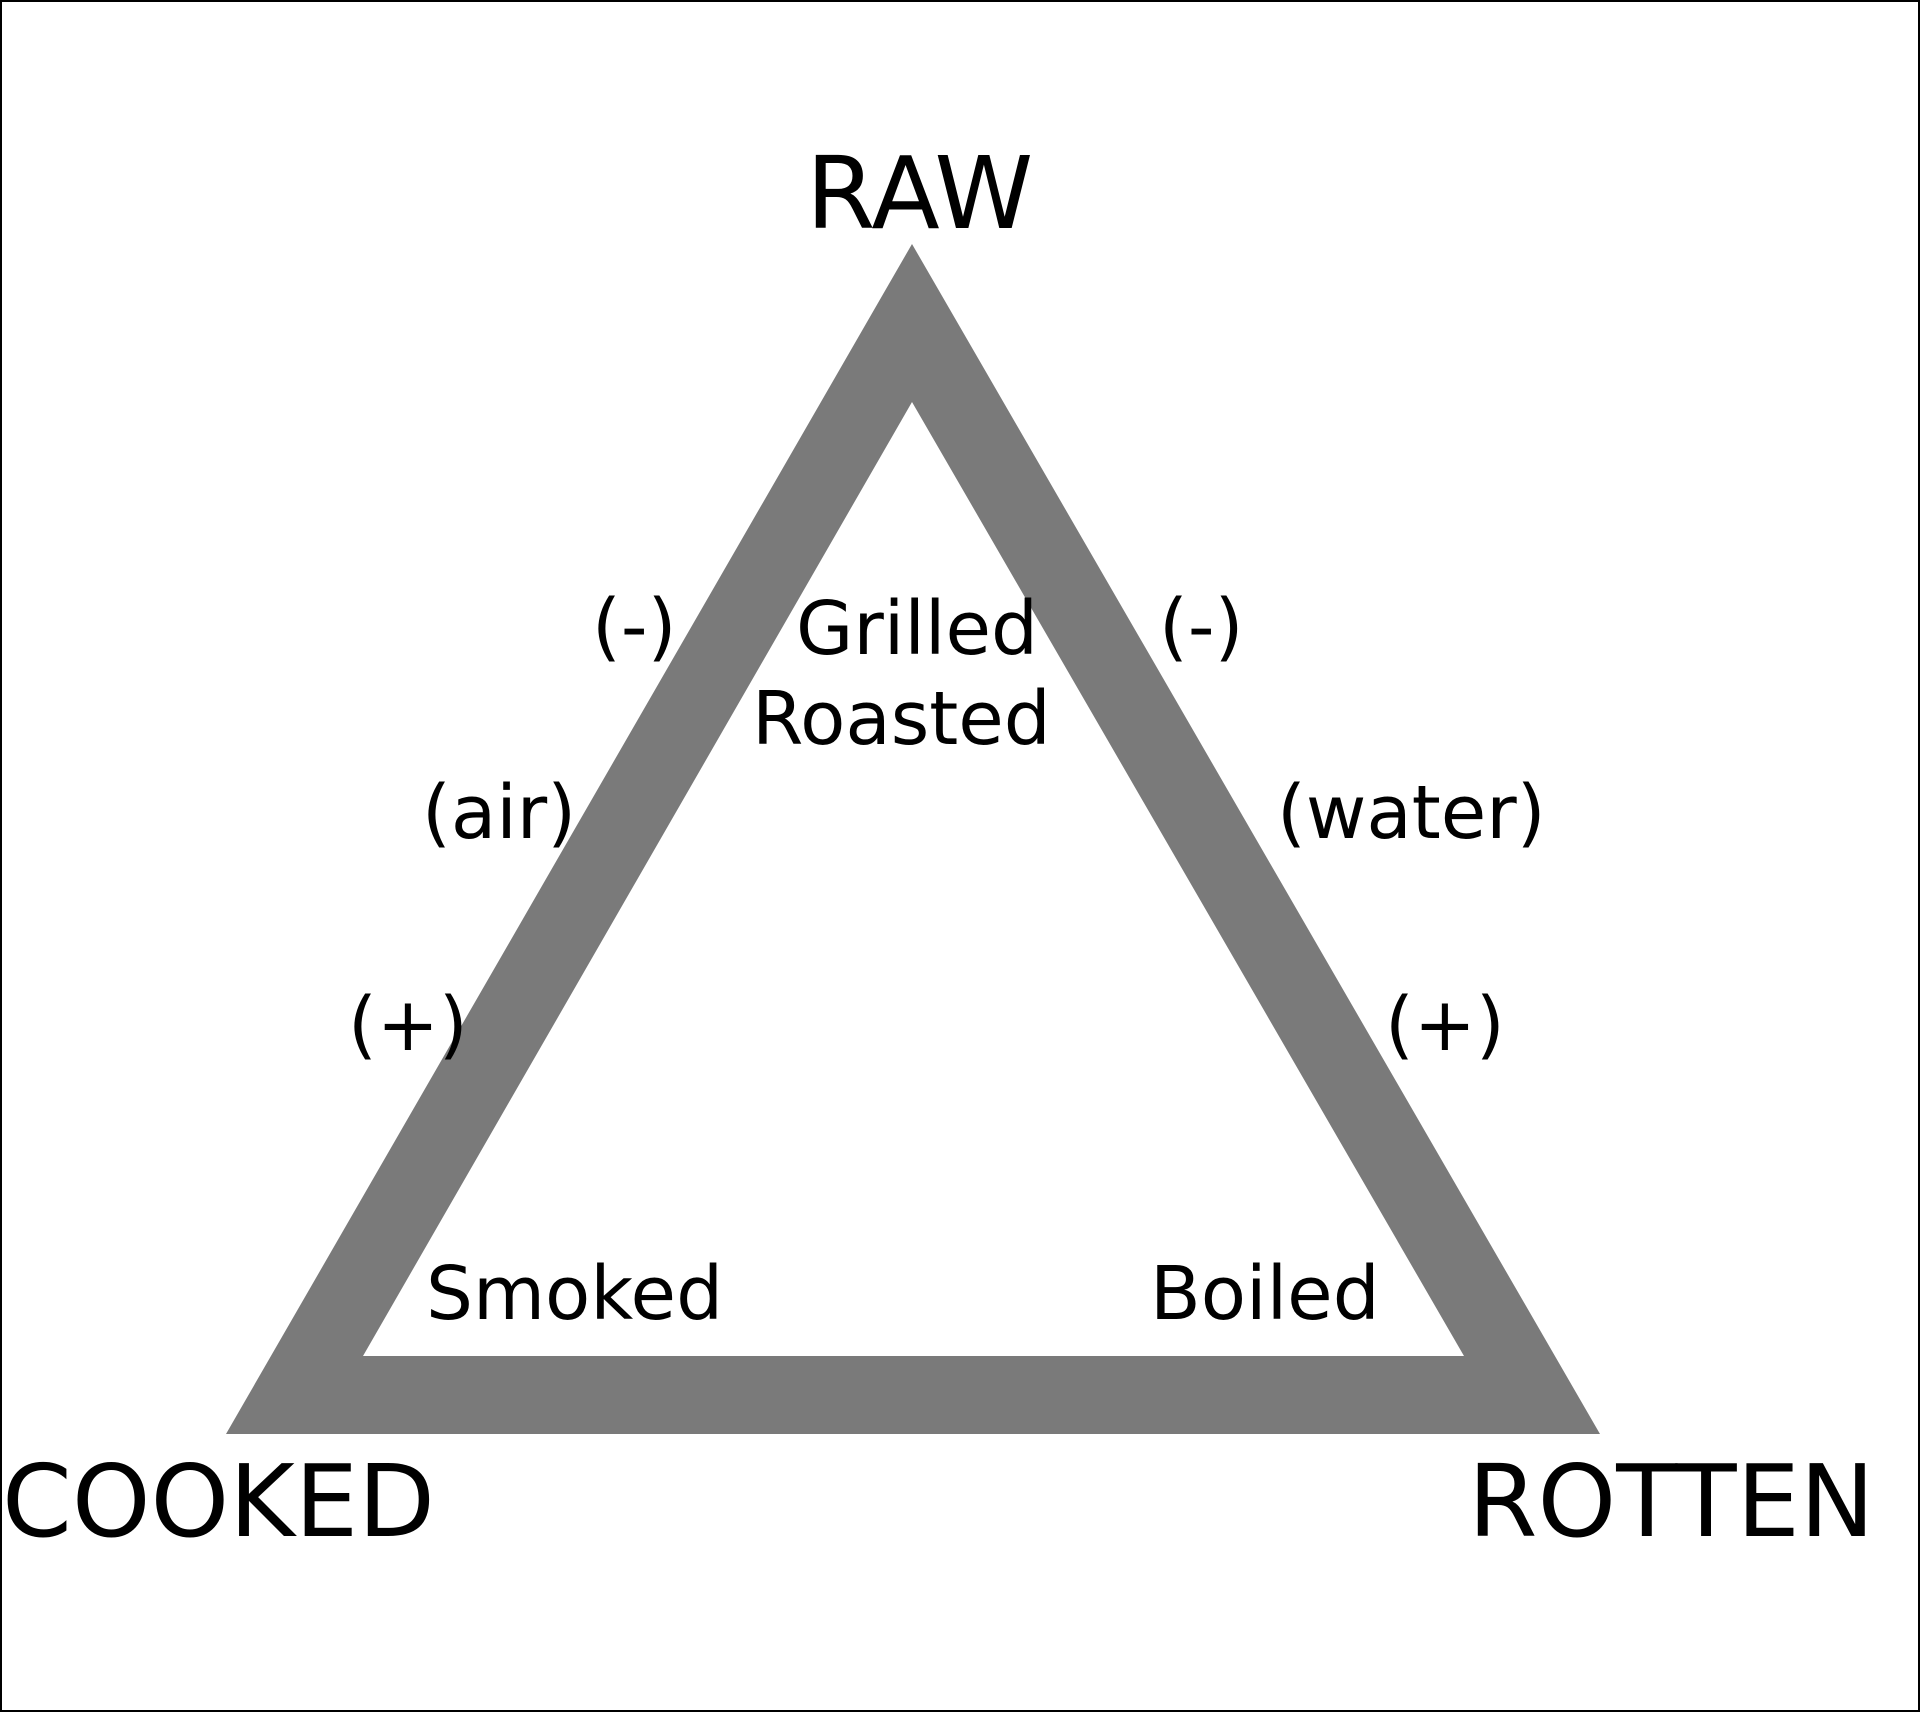  Describe the element at coordinates (920, 193) in the screenshot. I see `vertex-label-raw: RAW` at that location.